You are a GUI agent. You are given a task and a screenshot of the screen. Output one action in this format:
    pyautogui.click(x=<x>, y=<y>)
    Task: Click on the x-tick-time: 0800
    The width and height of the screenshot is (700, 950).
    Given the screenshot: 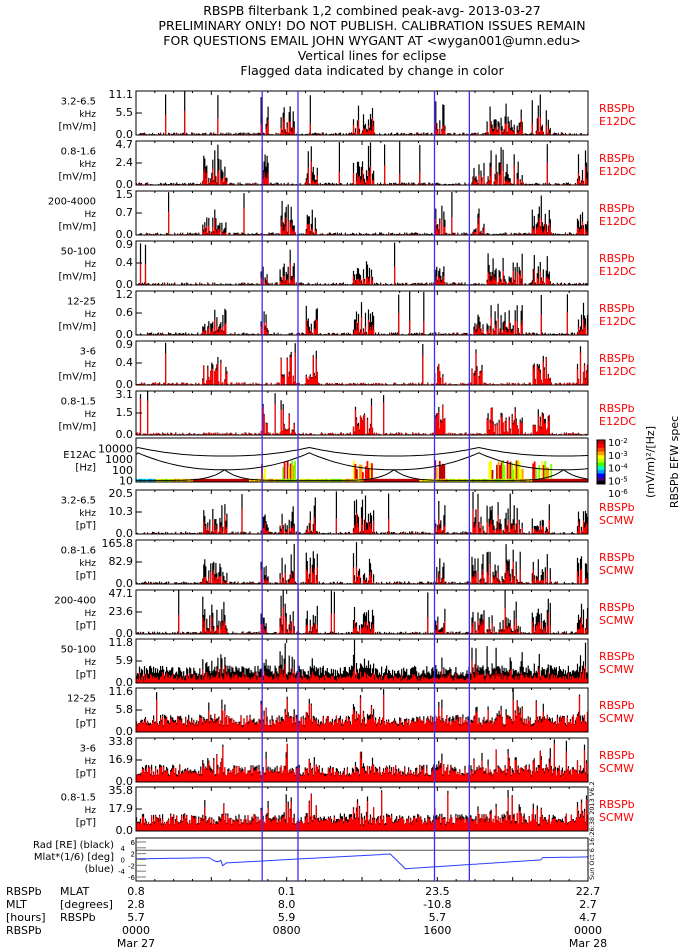 What is the action you would take?
    pyautogui.click(x=287, y=930)
    